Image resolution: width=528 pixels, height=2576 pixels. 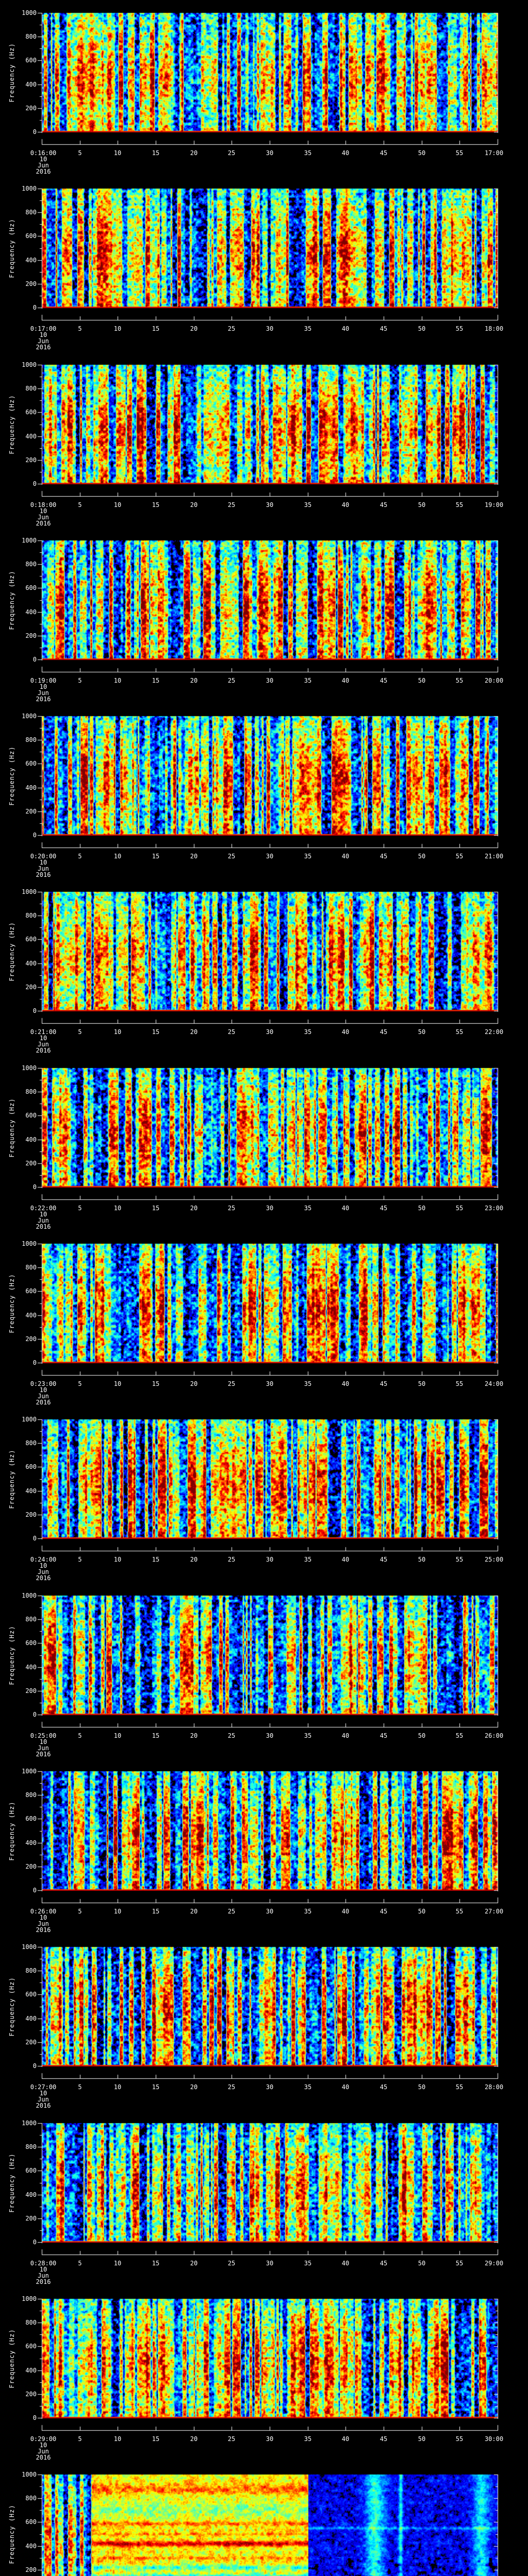 I want to click on time-end-label: 27:00, so click(x=494, y=1911).